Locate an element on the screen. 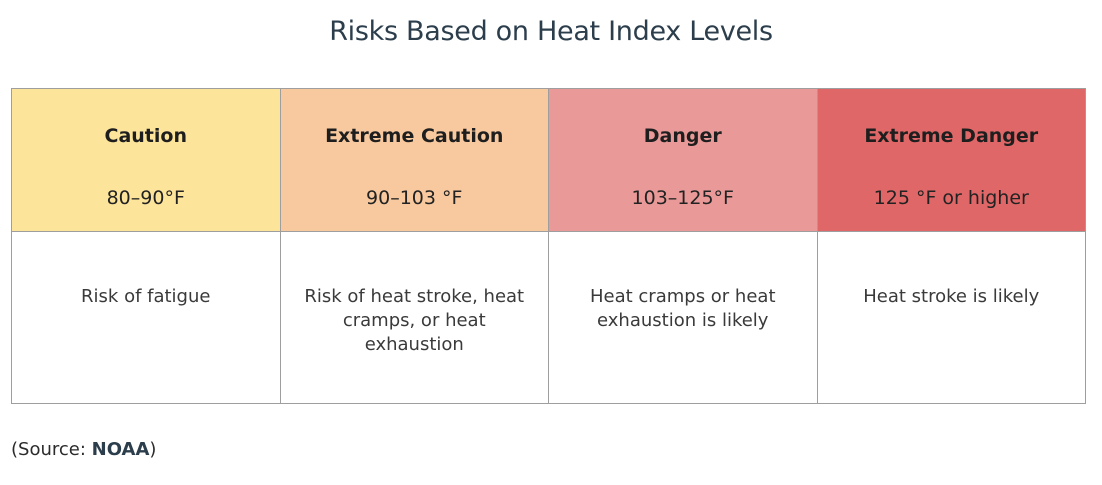  temperature-range: 90–103 °F is located at coordinates (414, 198).